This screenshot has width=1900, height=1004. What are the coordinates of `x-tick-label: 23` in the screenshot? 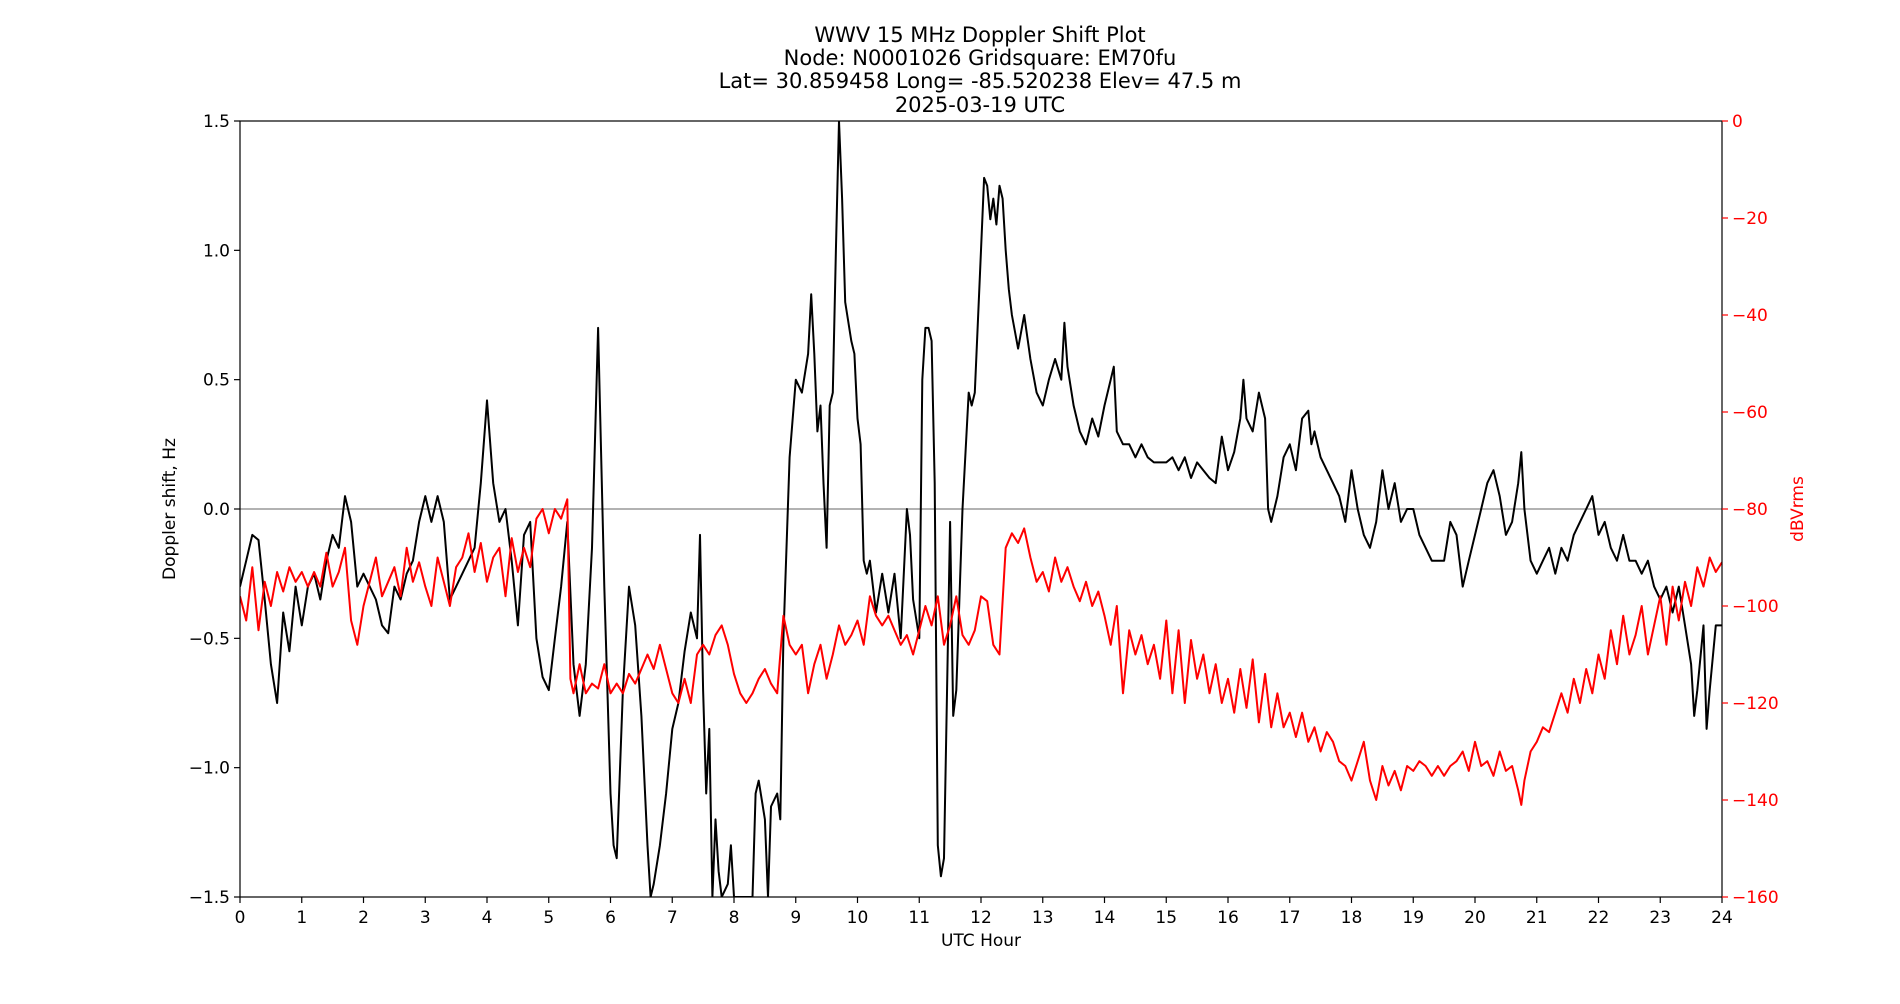 It's located at (1660, 918).